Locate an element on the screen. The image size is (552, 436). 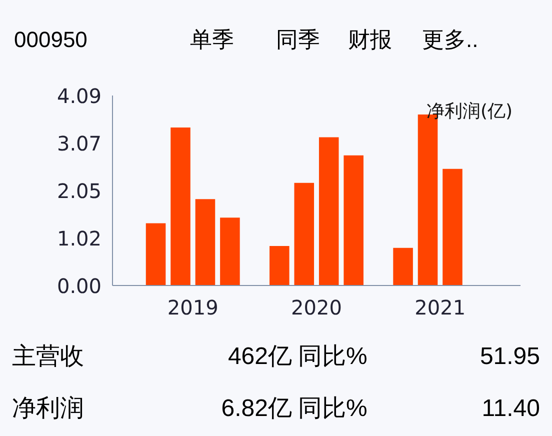
text: 11.40 is located at coordinates (511, 409).